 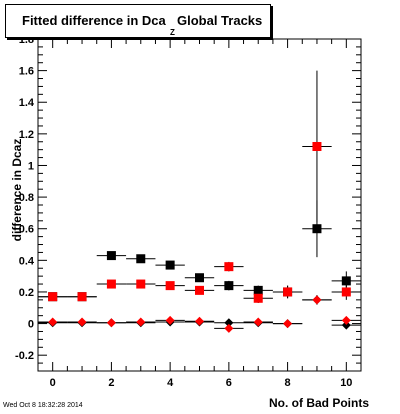 I want to click on title-main: Fitted difference in Dca, so click(x=94, y=20).